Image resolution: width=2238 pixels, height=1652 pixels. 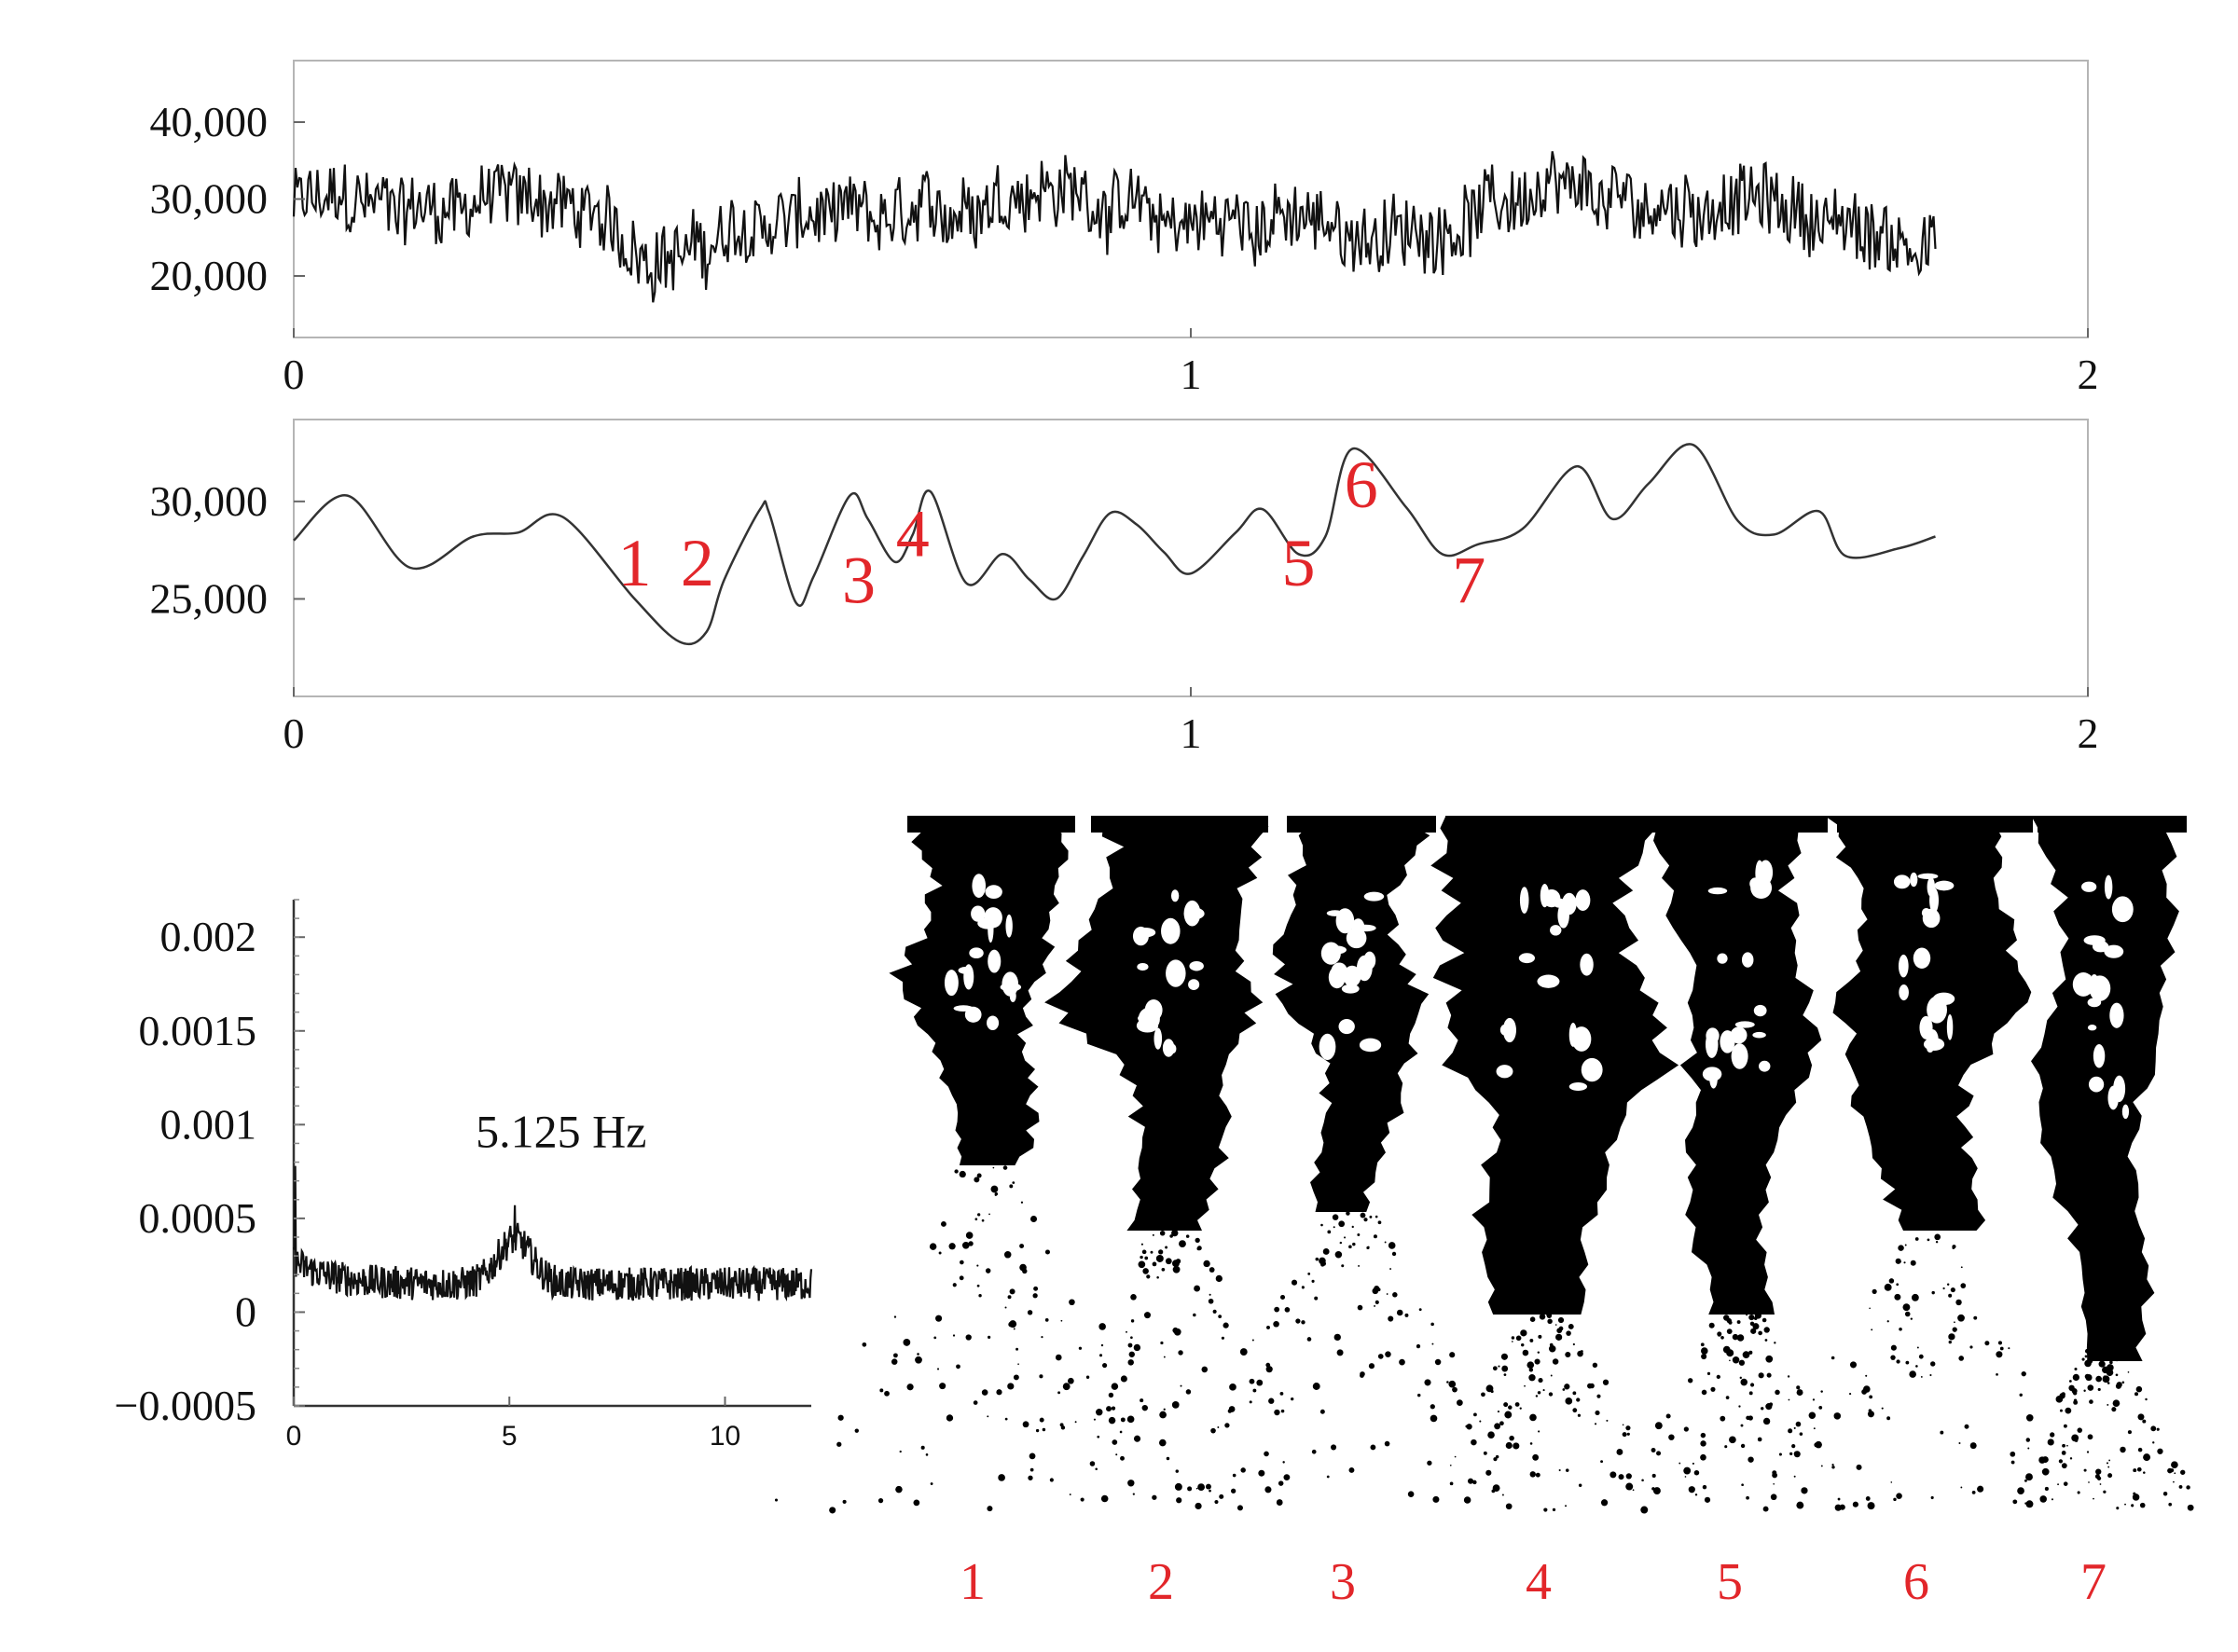 What do you see at coordinates (913, 534) in the screenshot?
I see `annotation-label: 4` at bounding box center [913, 534].